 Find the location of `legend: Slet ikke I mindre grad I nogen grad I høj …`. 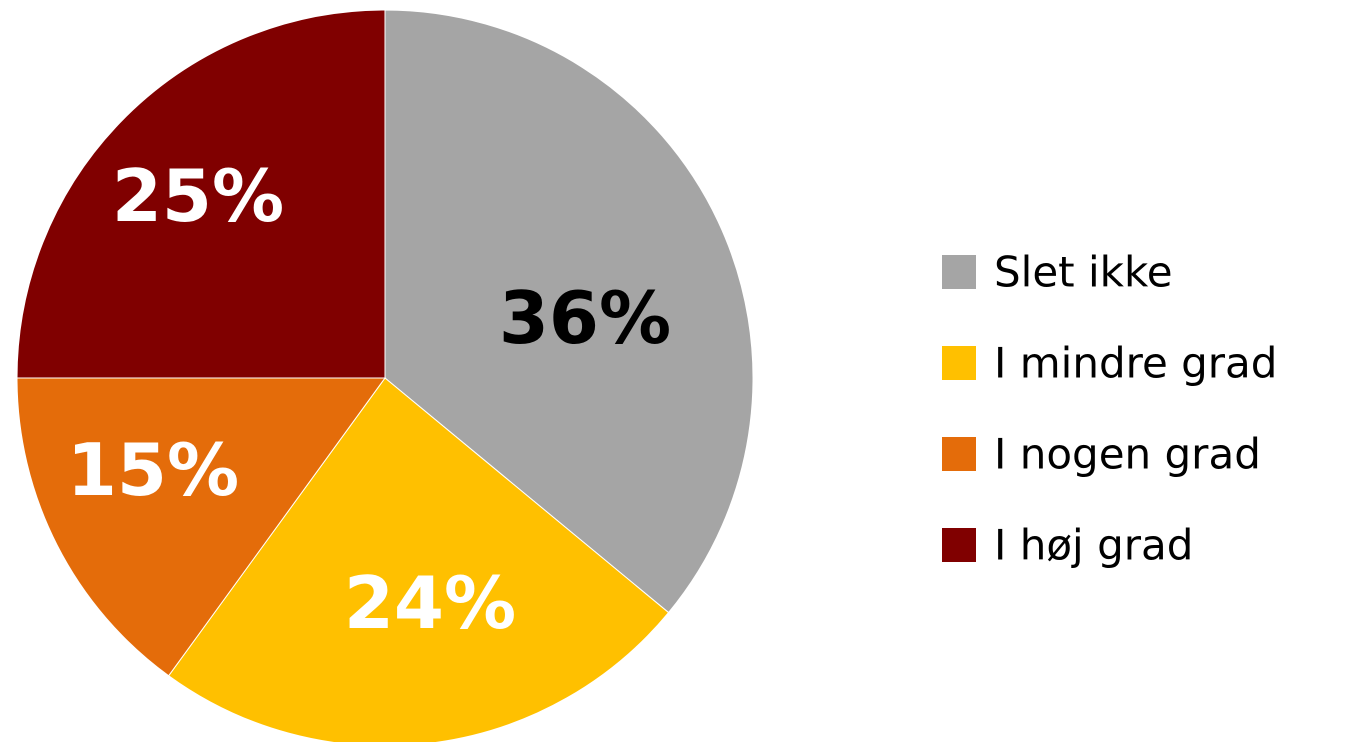

legend: Slet ikke I mindre grad I nogen grad I høj … is located at coordinates (1109, 409).